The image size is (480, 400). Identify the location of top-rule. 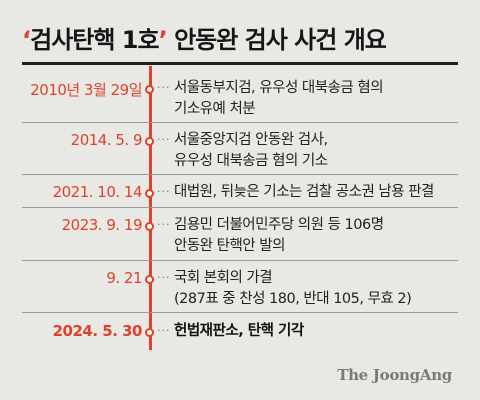
(240, 63).